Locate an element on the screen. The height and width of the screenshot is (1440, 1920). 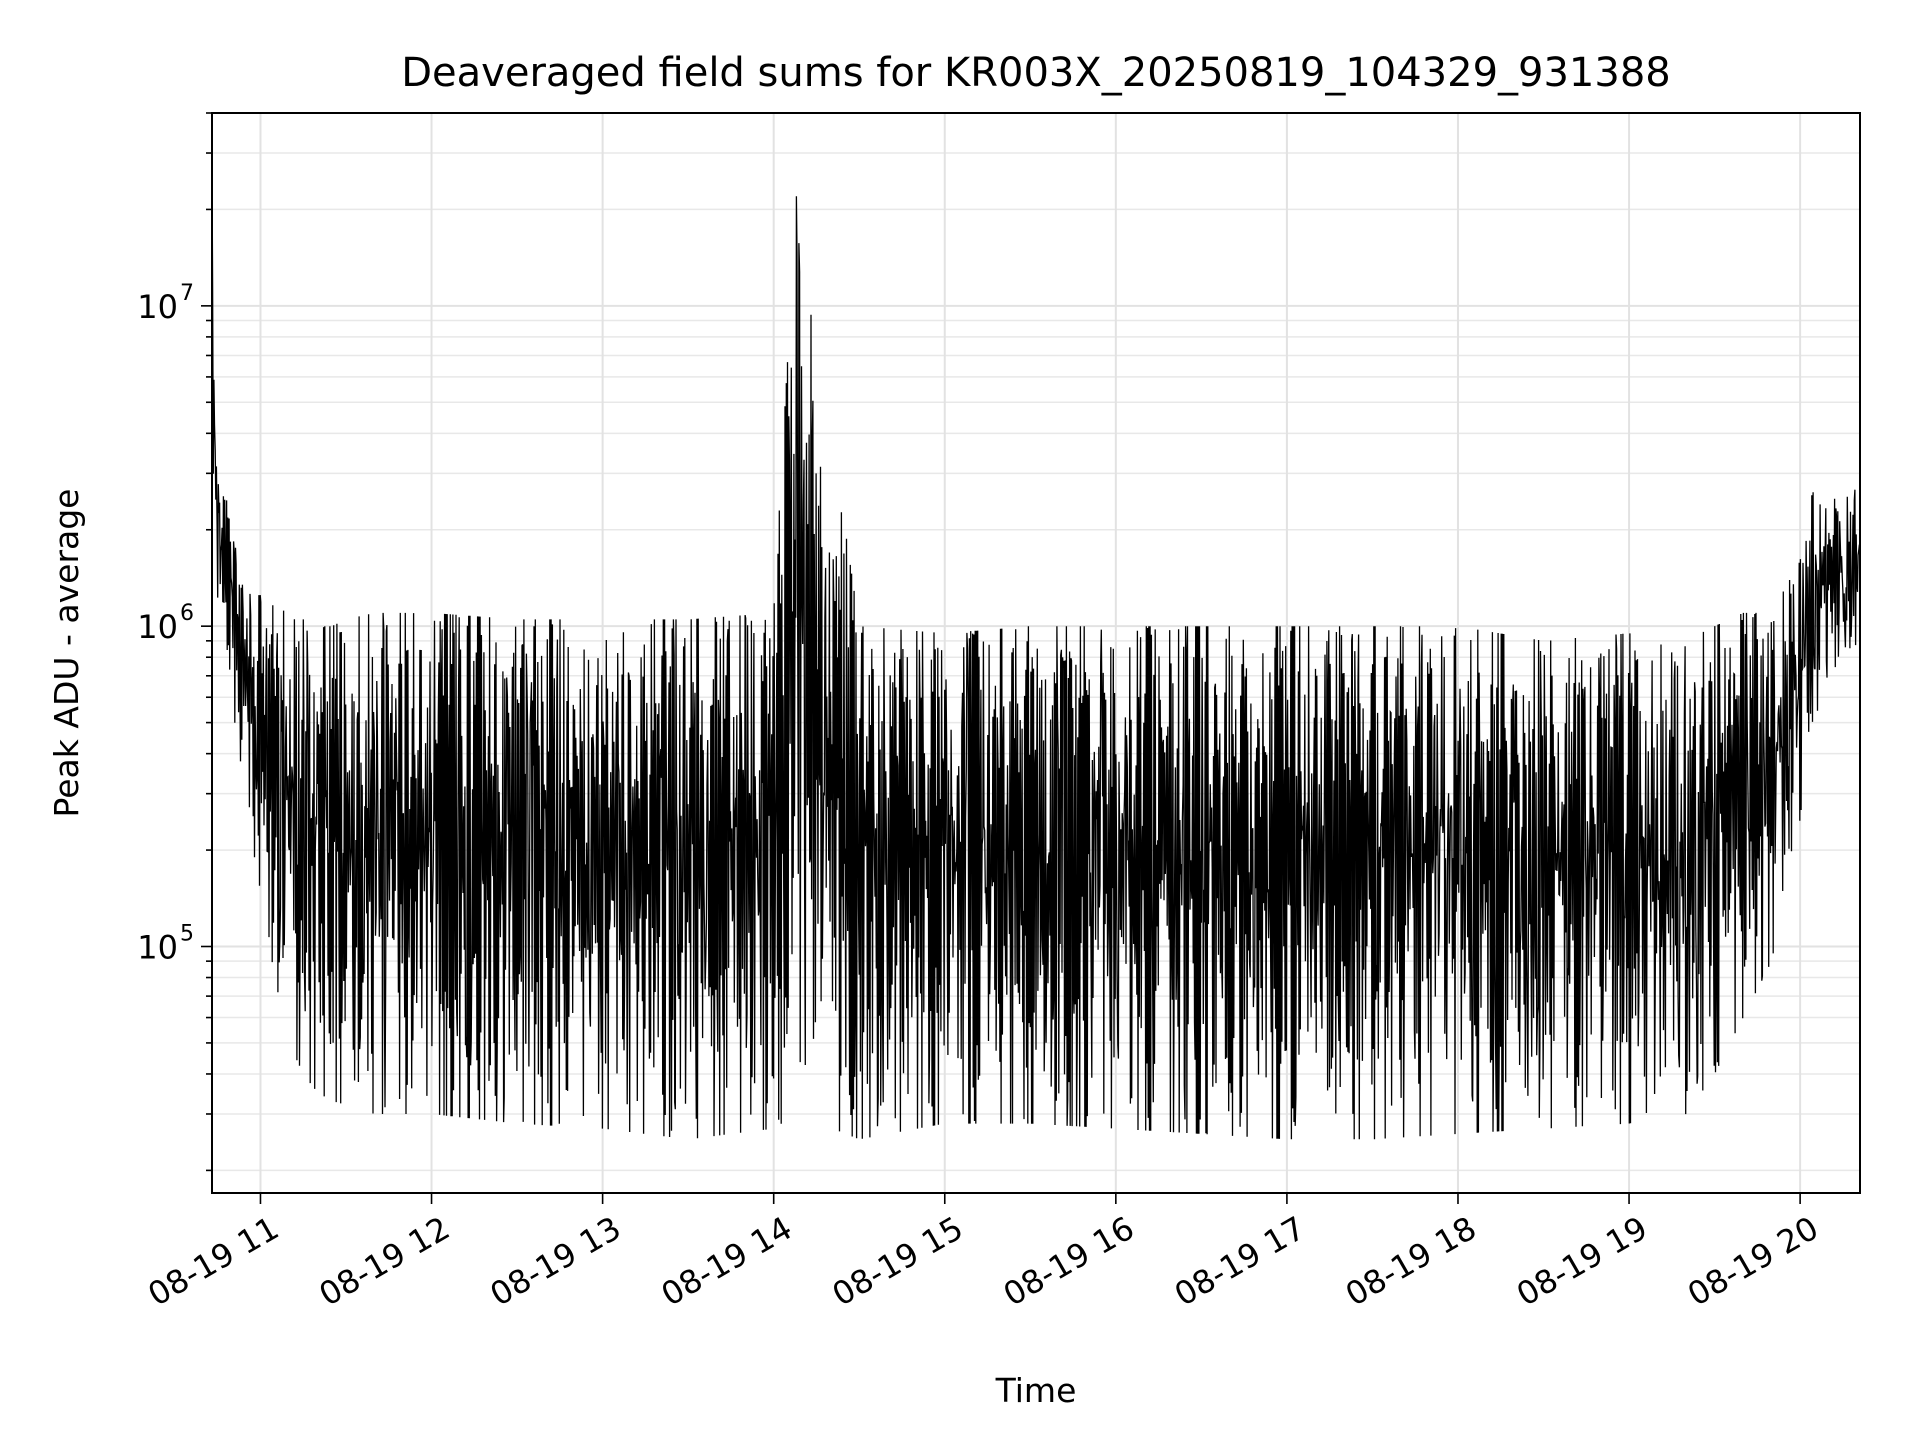
y-axis-label: Peak ADU - average is located at coordinates (66, 653).